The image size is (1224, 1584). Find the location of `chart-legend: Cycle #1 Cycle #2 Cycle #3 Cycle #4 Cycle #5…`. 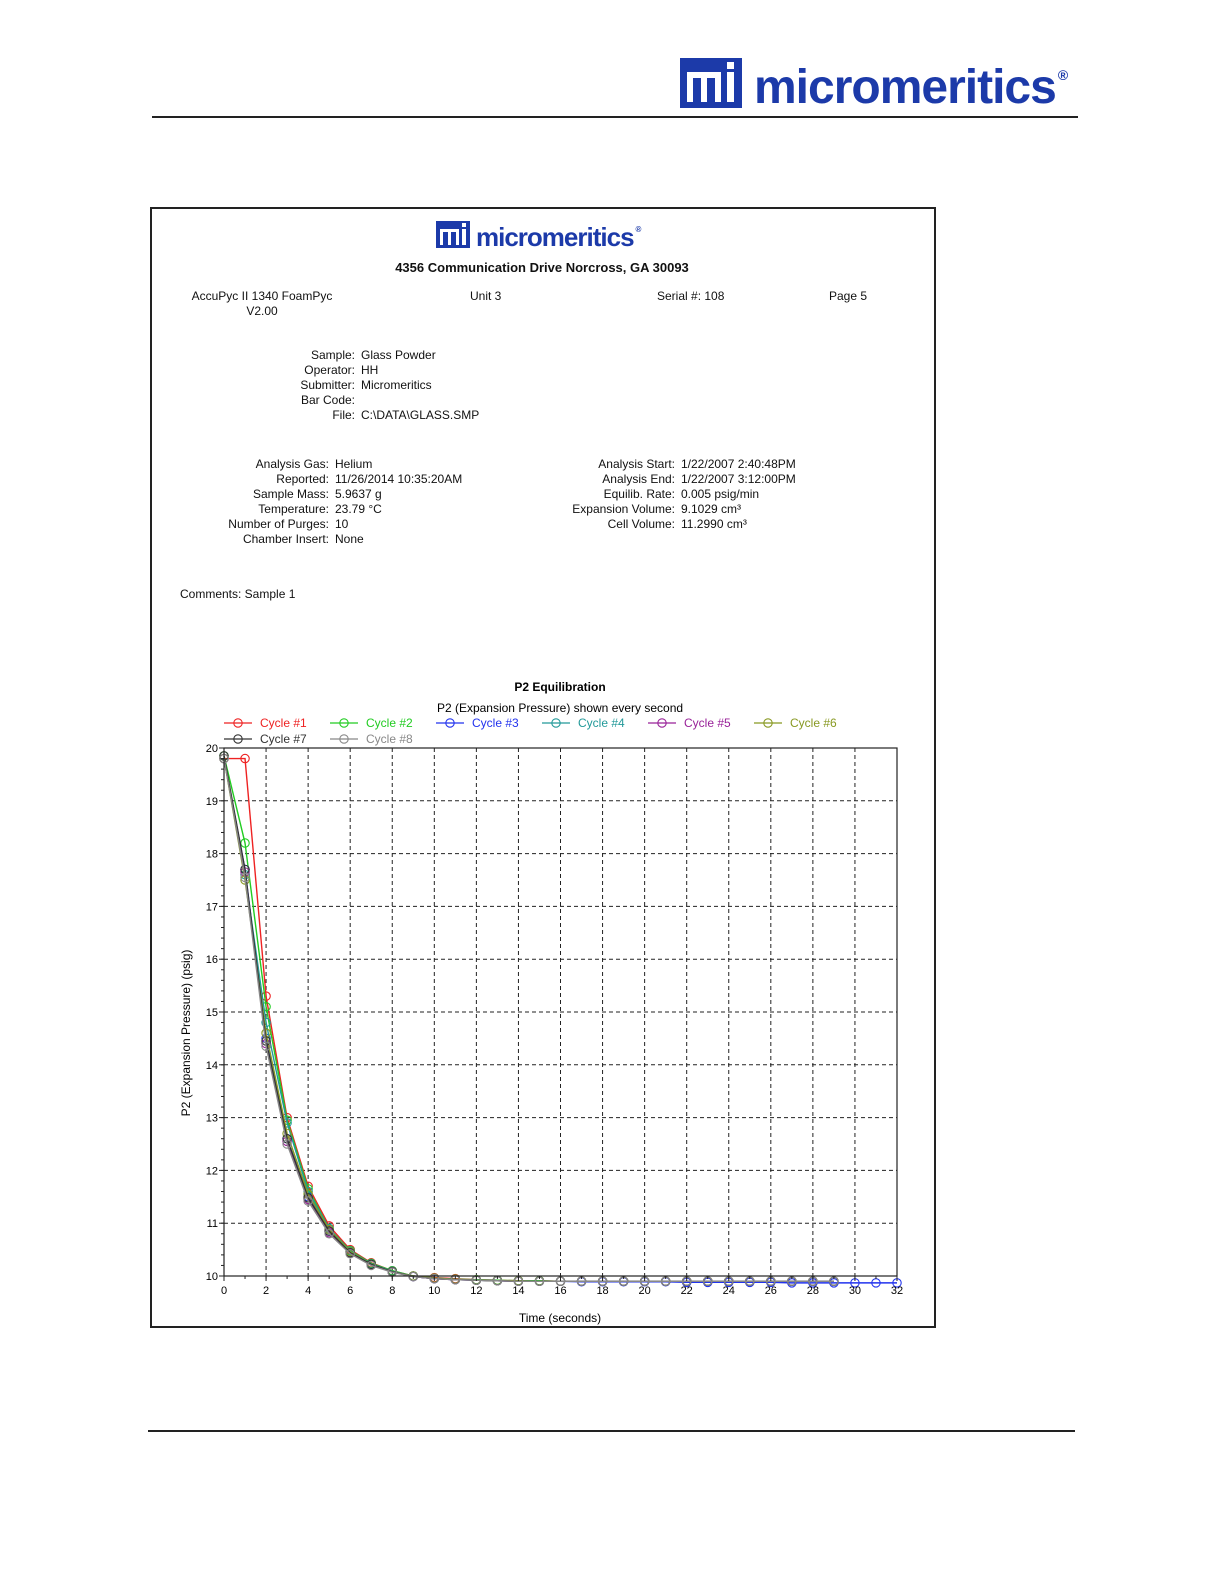

chart-legend: Cycle #1 Cycle #2 Cycle #3 Cycle #4 Cycle #5… is located at coordinates (530, 731).